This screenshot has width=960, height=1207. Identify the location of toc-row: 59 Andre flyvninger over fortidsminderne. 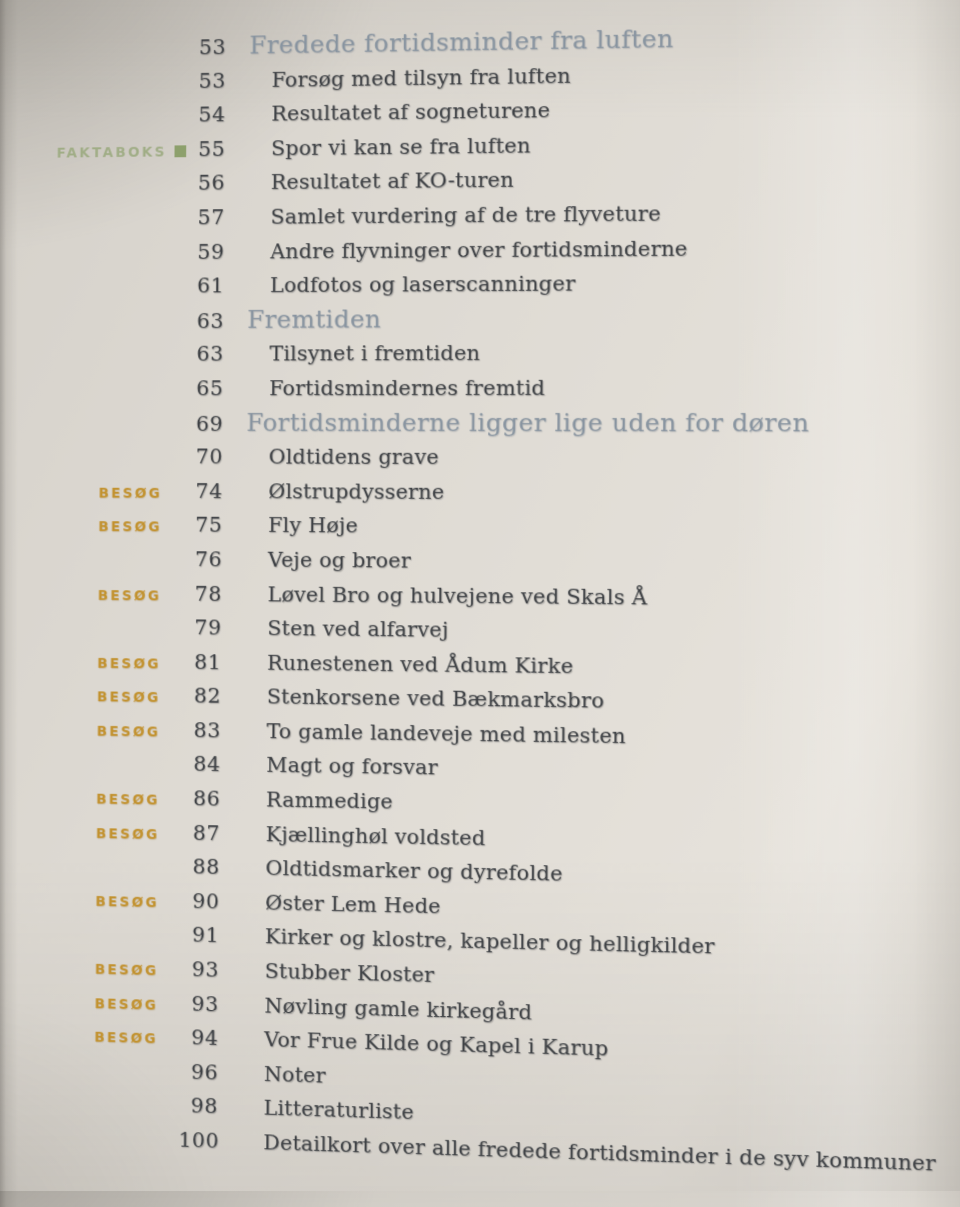
(487, 249).